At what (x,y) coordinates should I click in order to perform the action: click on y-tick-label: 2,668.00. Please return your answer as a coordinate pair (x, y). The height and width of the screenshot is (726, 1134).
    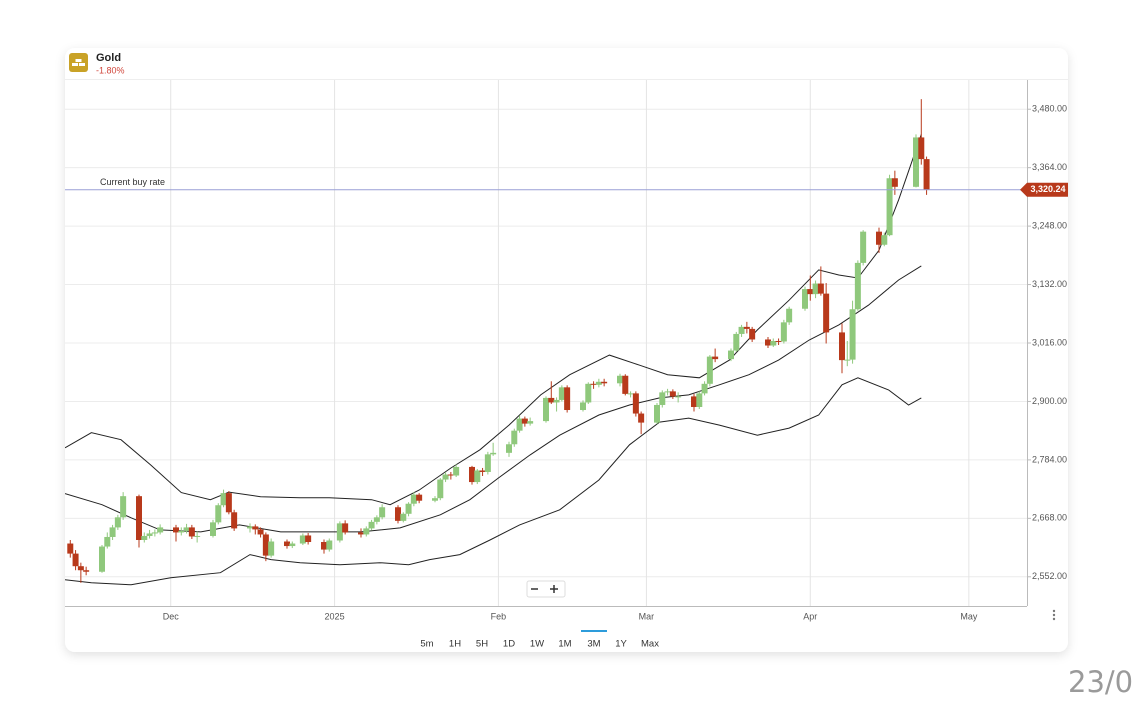
    Looking at the image, I should click on (1049, 518).